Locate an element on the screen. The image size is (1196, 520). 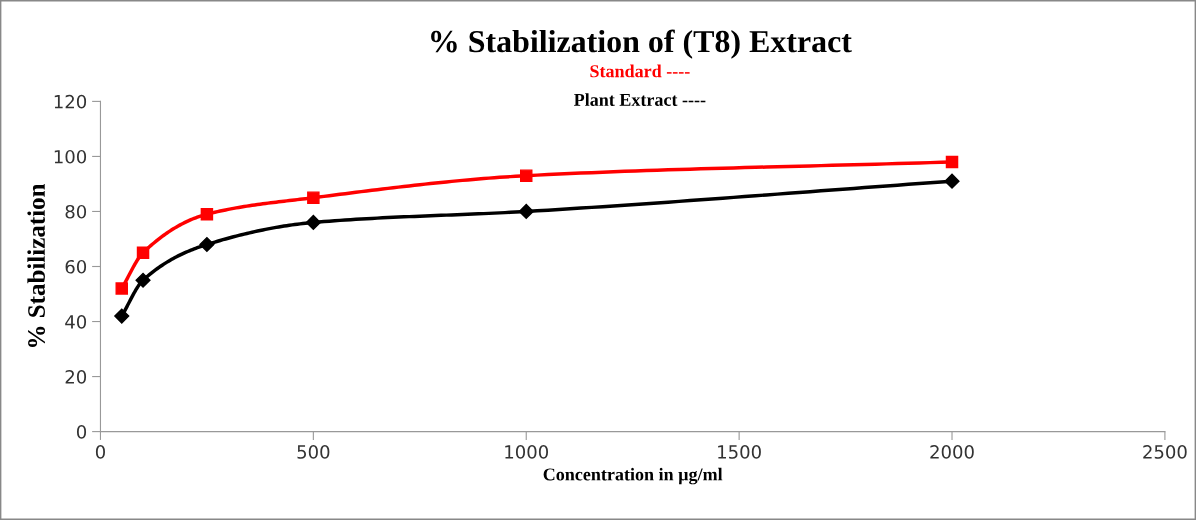
x-tick-label: 1500 is located at coordinates (739, 452).